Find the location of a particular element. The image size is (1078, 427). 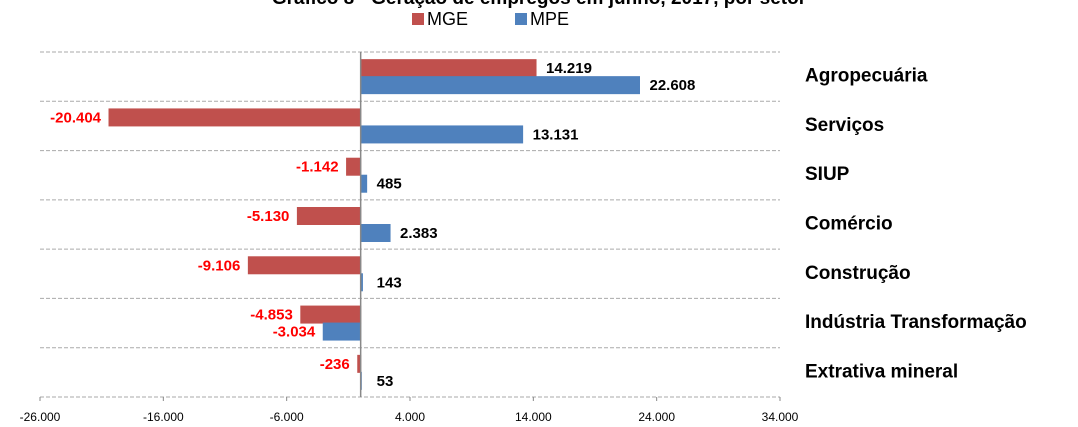

category-label: Construção is located at coordinates (858, 273).